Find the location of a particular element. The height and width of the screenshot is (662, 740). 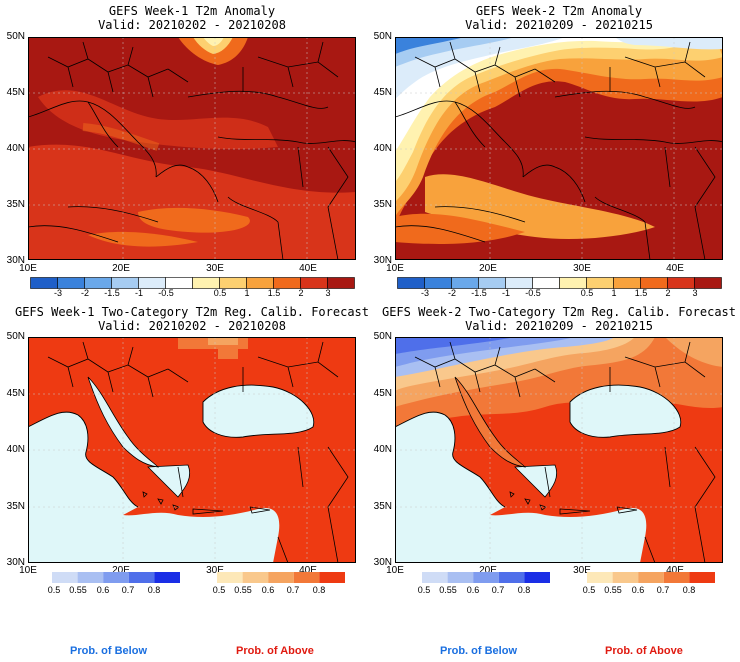

anomaly-map-week2 is located at coordinates (559, 148).